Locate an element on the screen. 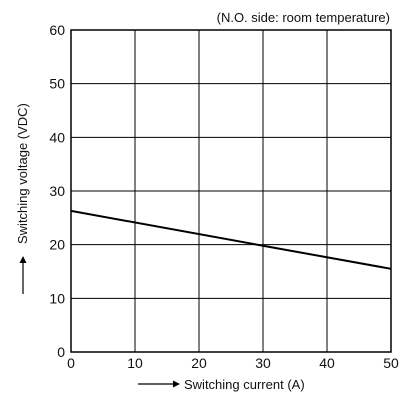 Image resolution: width=402 pixels, height=394 pixels. x-tick-label: 10 is located at coordinates (135, 363).